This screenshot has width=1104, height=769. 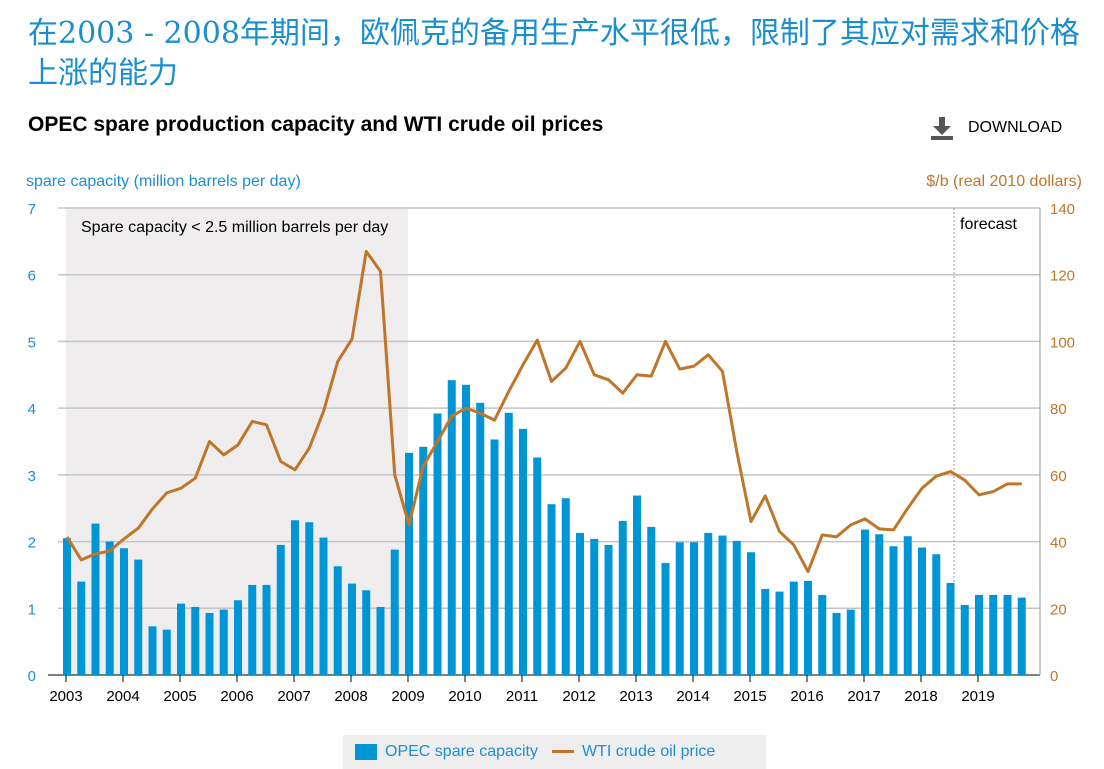 I want to click on x-tick-label: 2007, so click(x=293, y=696).